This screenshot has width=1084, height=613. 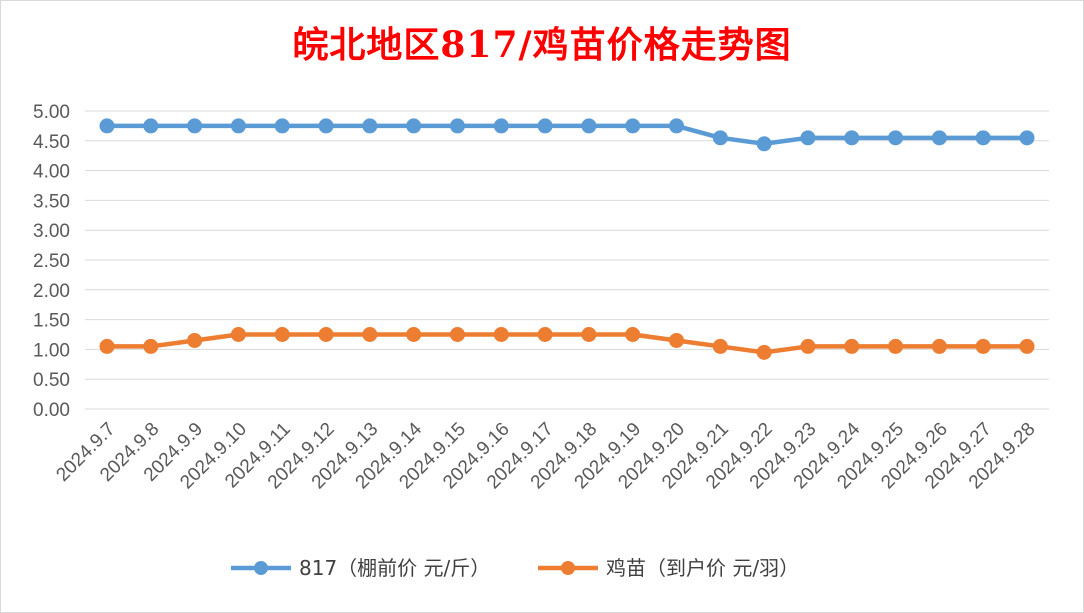 I want to click on legend-label-1: 鸡苗（到户价 元/羽）, so click(x=702, y=568).